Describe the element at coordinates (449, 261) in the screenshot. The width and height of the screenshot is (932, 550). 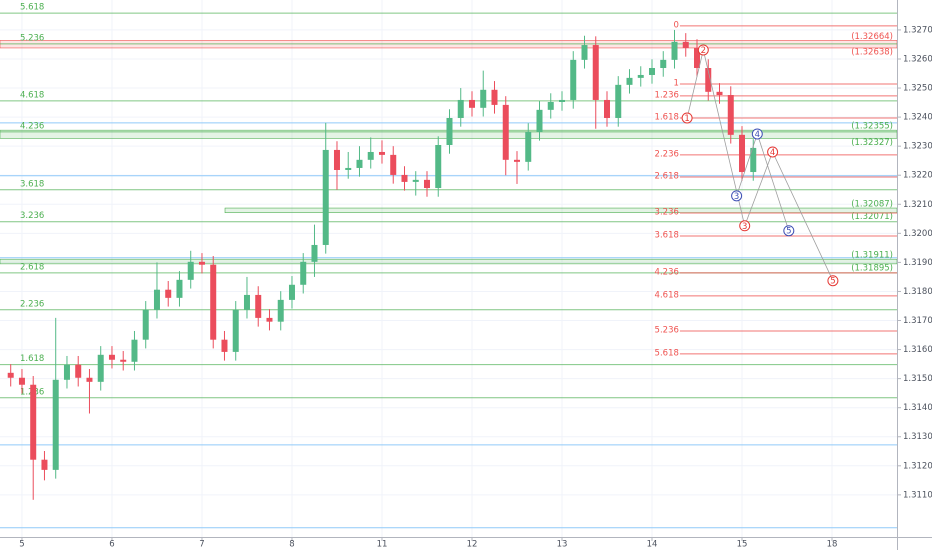
I see `zone` at that location.